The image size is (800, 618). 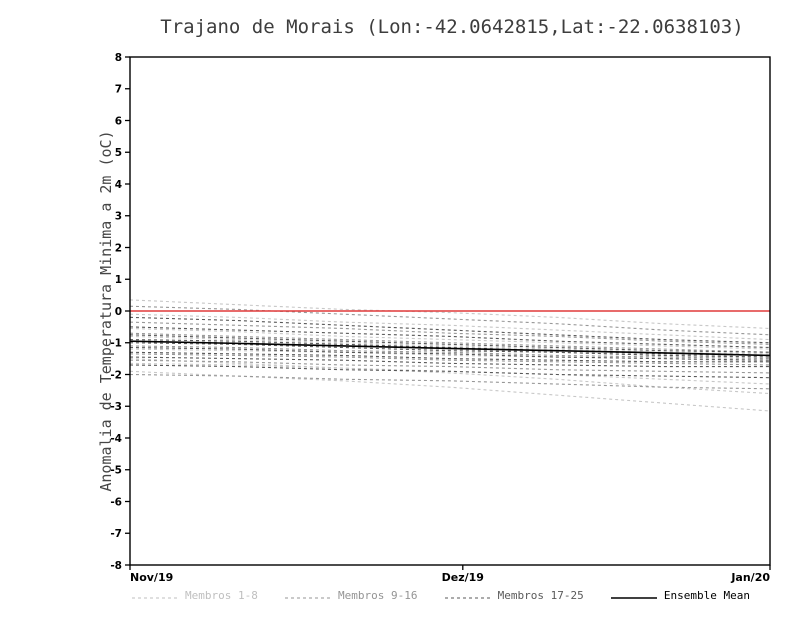 I want to click on x-tick-label: Nov/19, so click(x=151, y=577).